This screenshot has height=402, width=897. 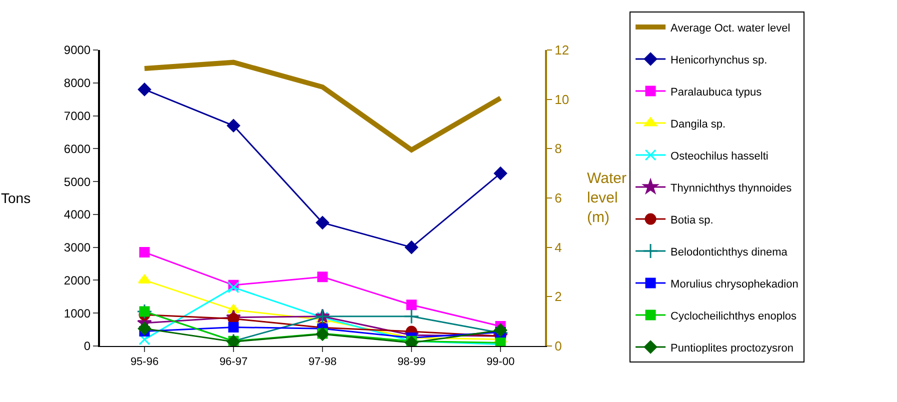 What do you see at coordinates (558, 346) in the screenshot?
I see `y2-tick-label: 0` at bounding box center [558, 346].